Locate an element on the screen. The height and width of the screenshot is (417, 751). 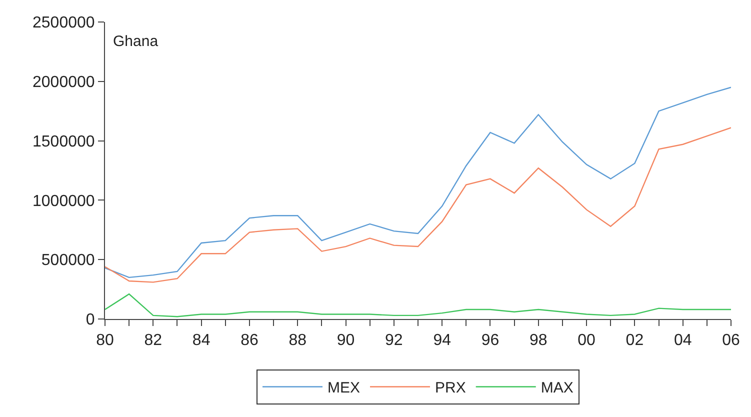
line-series is located at coordinates (418, 305).